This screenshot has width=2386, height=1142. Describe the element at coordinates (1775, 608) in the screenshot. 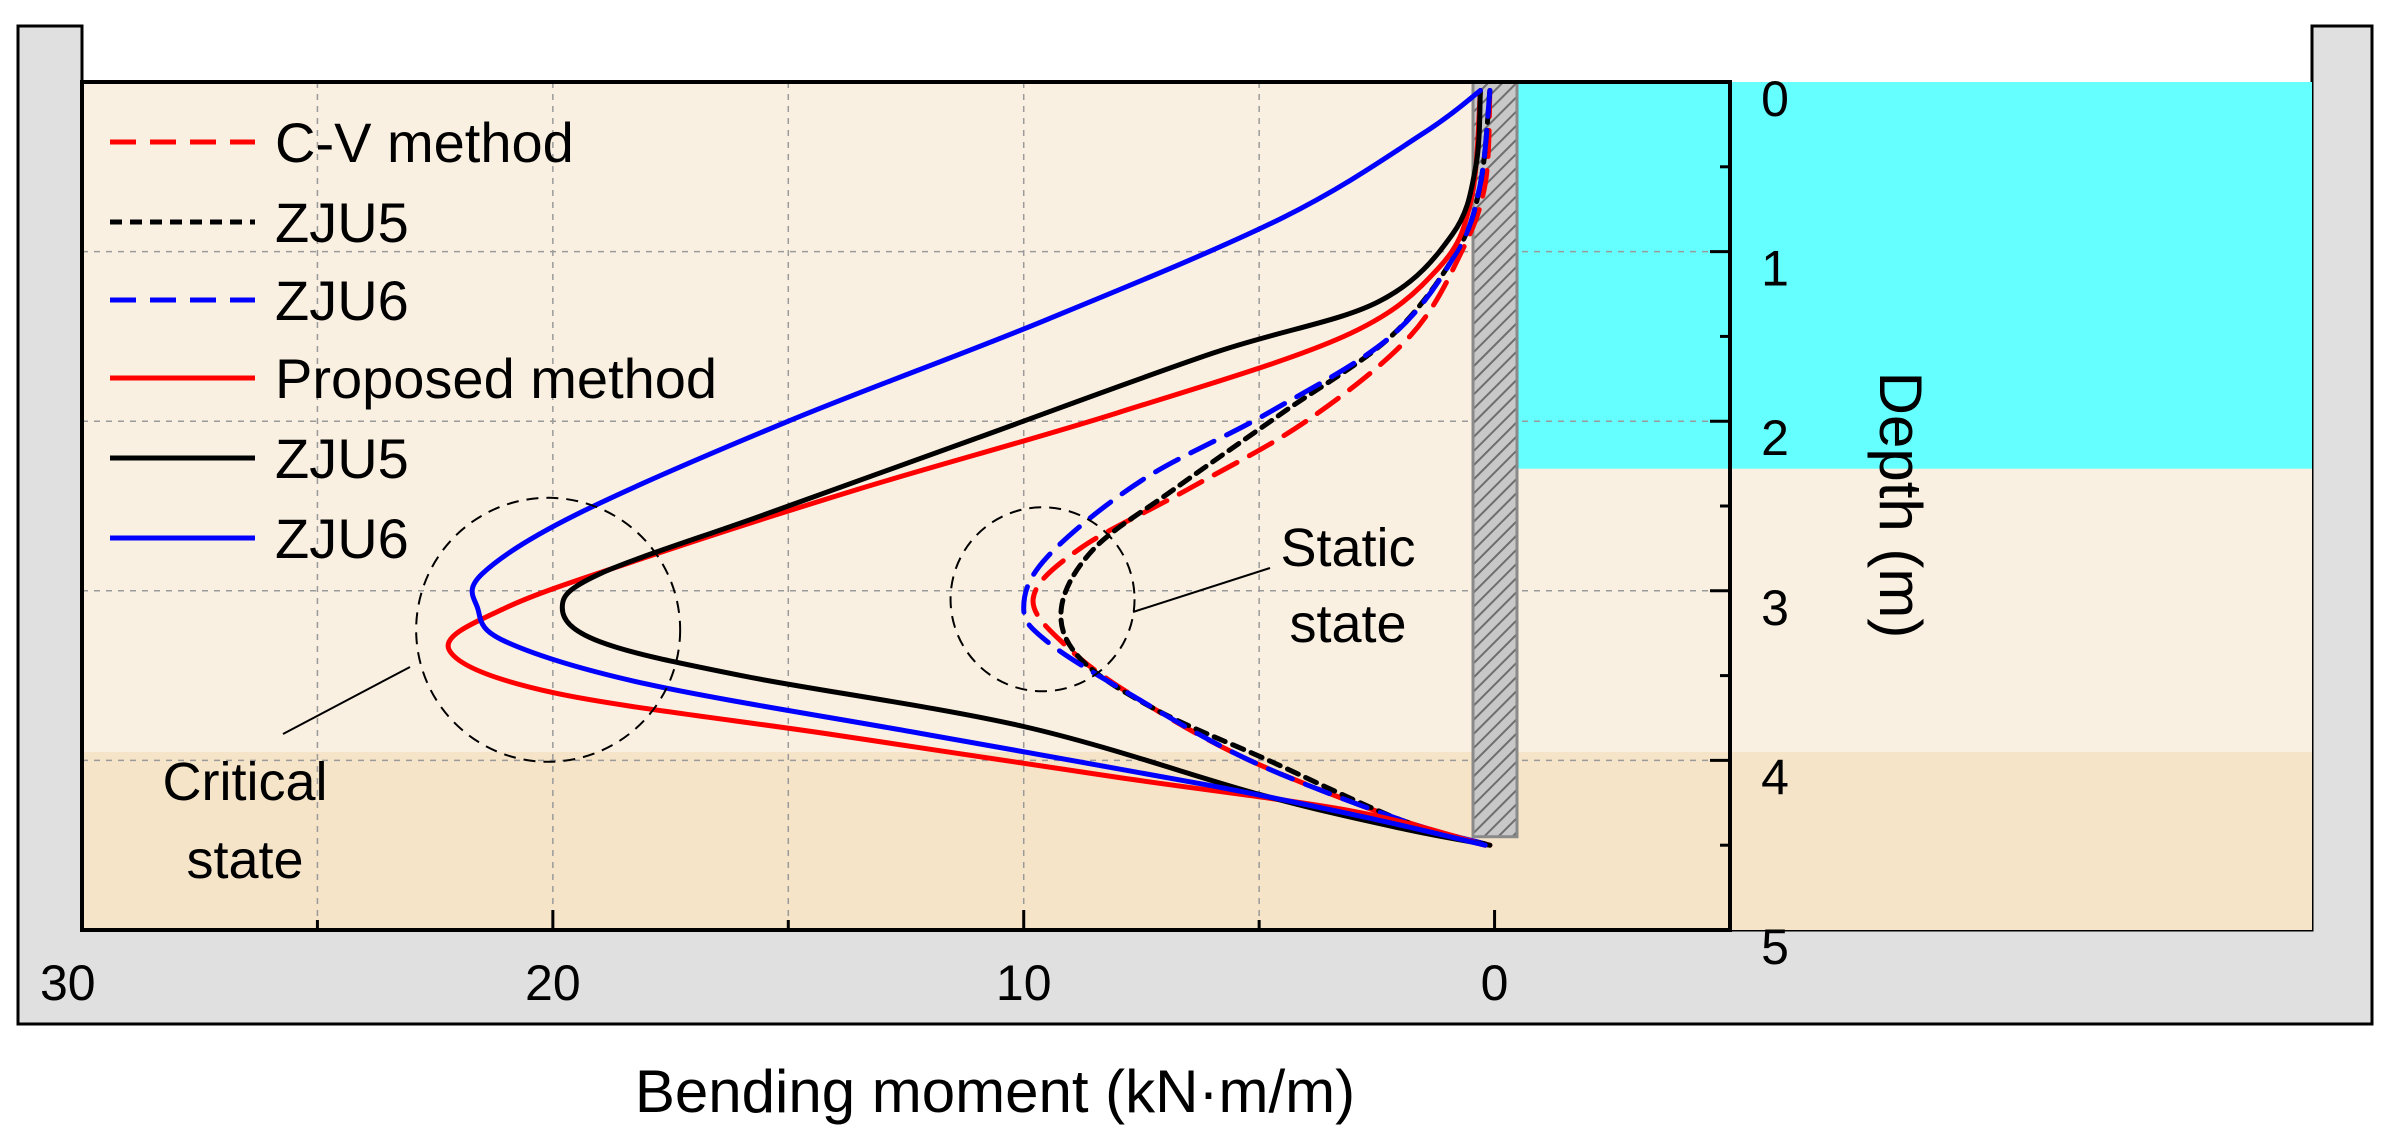

I see `y-tick-label-3: 3` at that location.